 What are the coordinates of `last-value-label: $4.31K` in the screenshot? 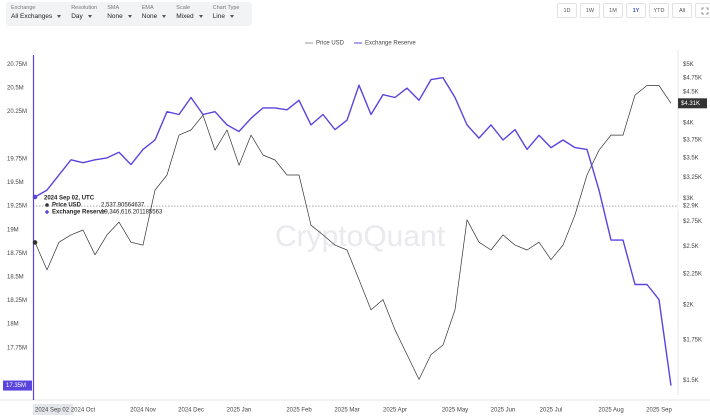 It's located at (690, 104).